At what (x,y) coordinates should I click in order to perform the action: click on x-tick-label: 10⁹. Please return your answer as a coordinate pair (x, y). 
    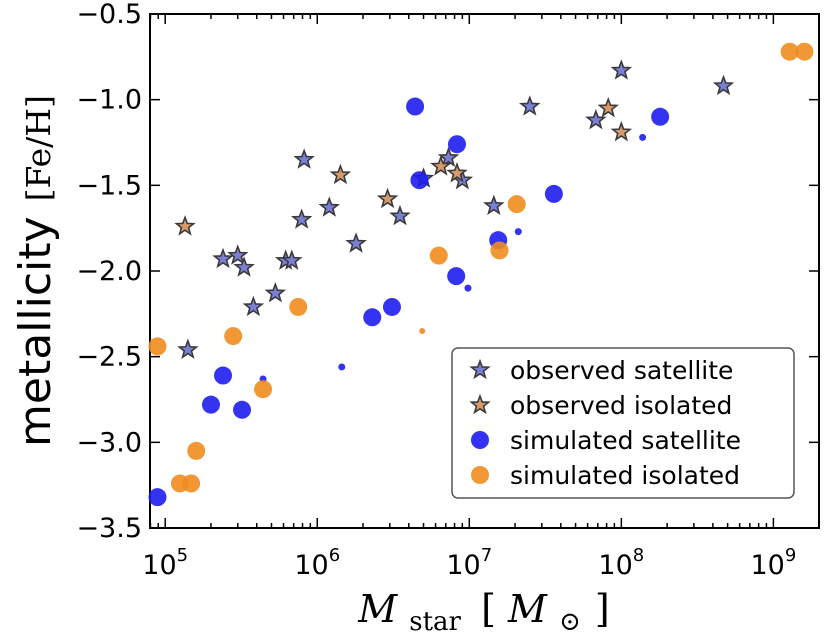
    Looking at the image, I should click on (773, 563).